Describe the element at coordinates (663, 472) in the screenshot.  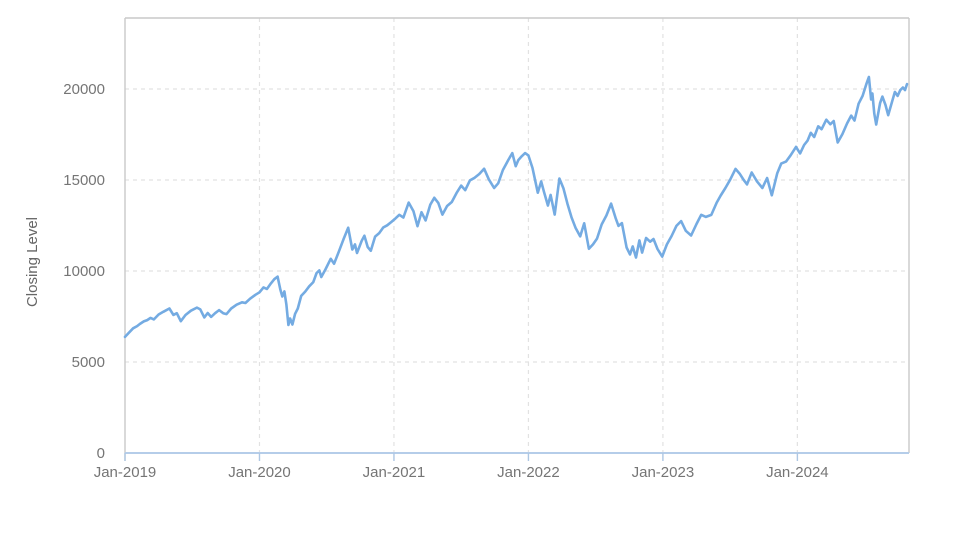
I see `x-tick-label: Jan-2023` at that location.